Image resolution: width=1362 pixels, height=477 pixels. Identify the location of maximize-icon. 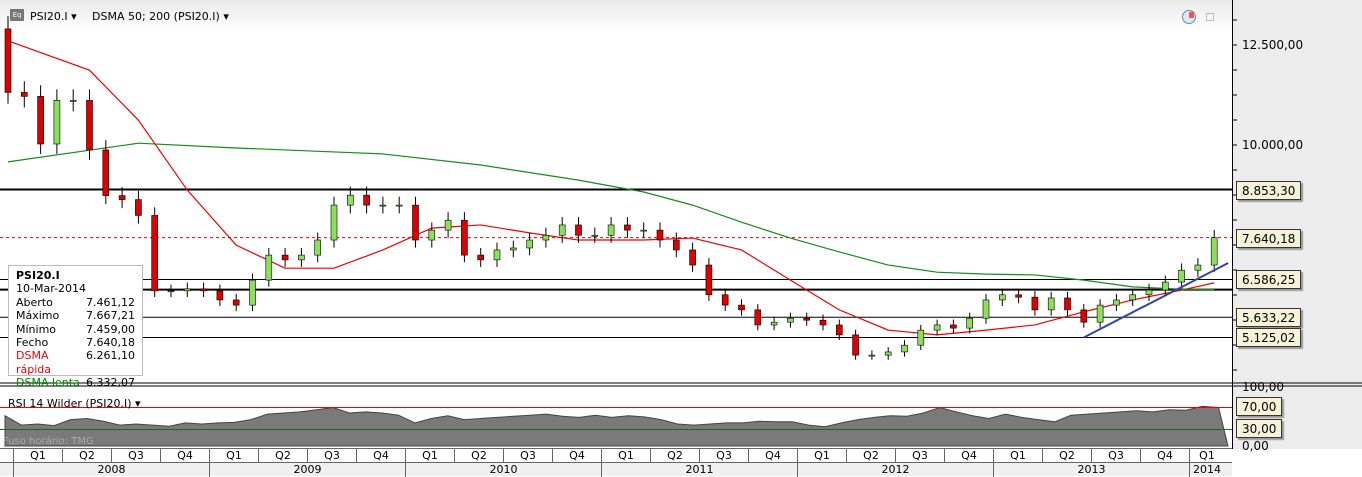
(1210, 17).